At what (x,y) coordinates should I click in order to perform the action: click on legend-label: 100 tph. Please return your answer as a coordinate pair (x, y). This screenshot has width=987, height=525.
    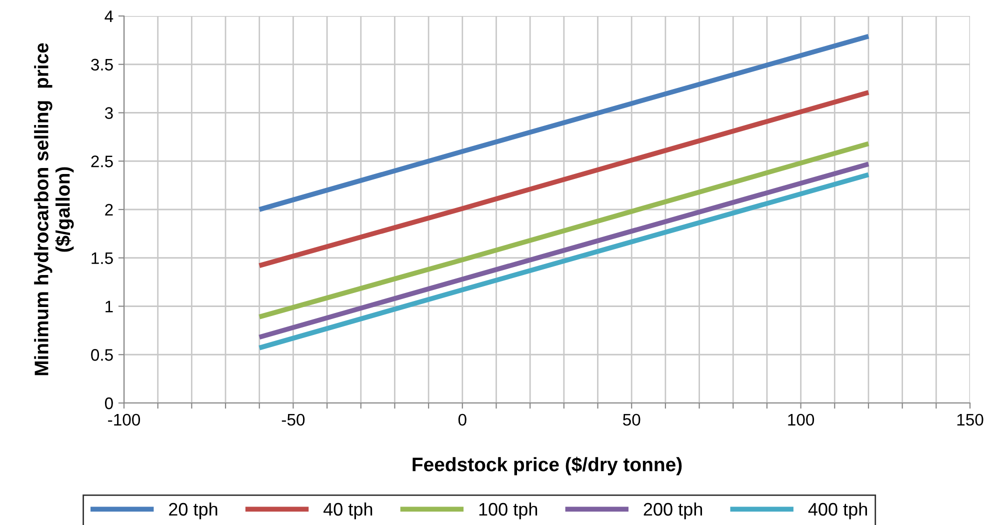
    Looking at the image, I should click on (508, 511).